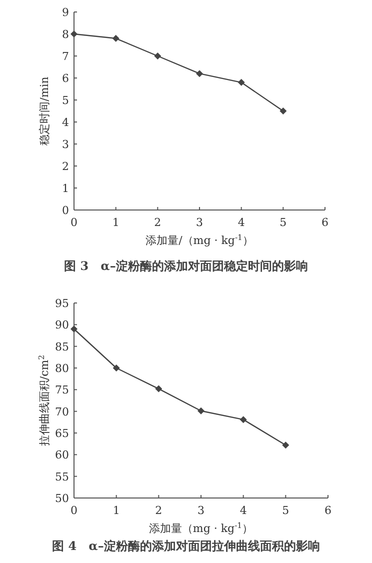 The height and width of the screenshot is (563, 372). What do you see at coordinates (62, 477) in the screenshot?
I see `y-tick-label: 55` at bounding box center [62, 477].